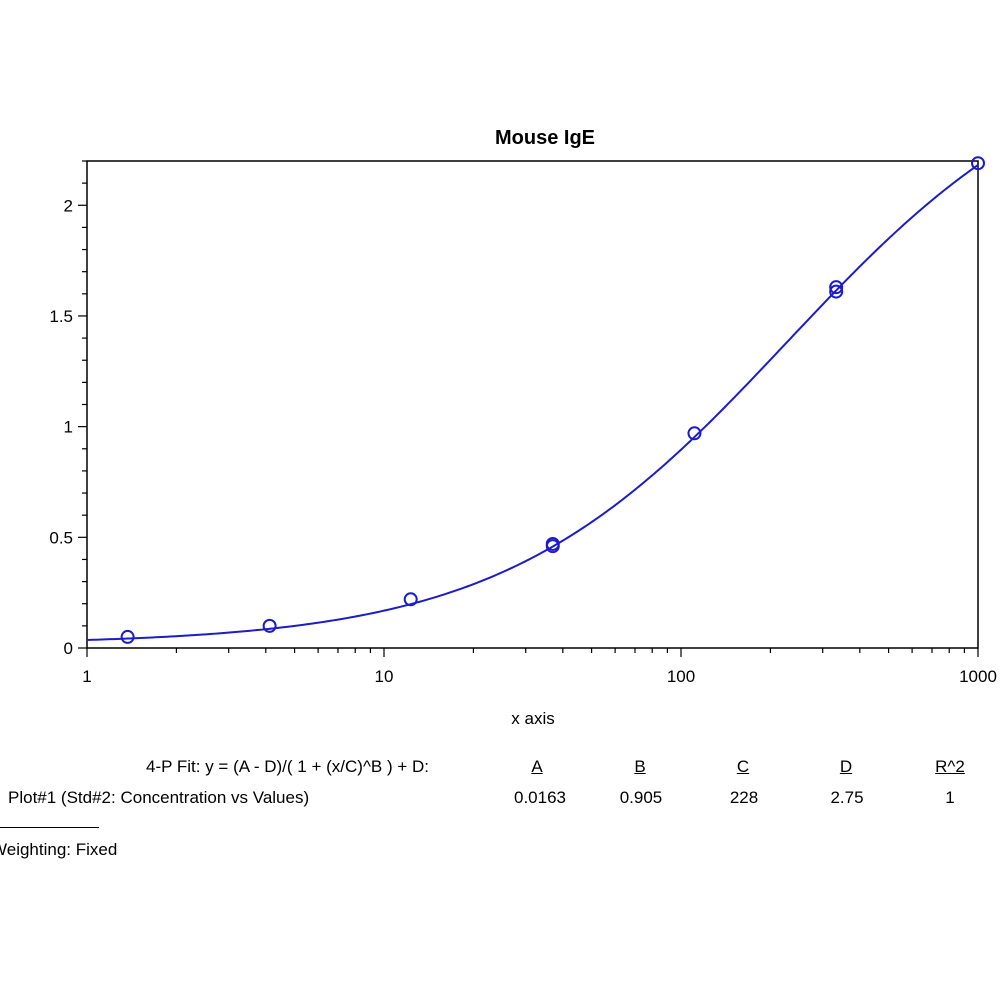 The image size is (1000, 1000). I want to click on param-header-r2: R^2, so click(950, 766).